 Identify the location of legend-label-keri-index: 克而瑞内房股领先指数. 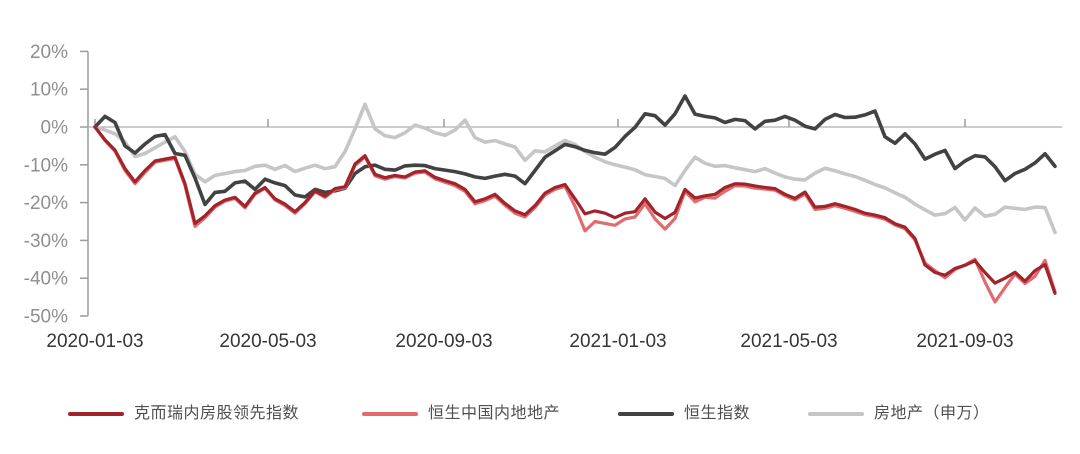
(217, 413).